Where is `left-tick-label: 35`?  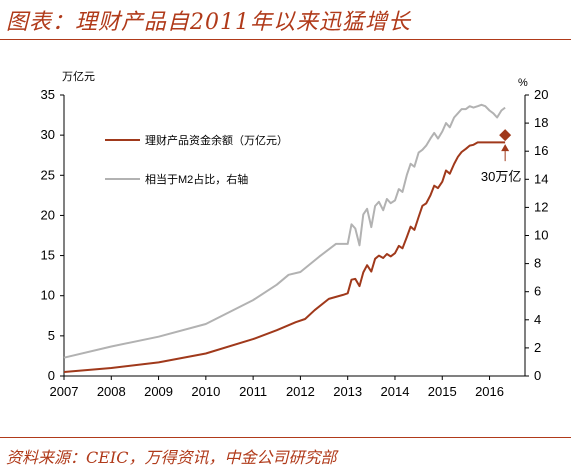
left-tick-label: 35 is located at coordinates (48, 94).